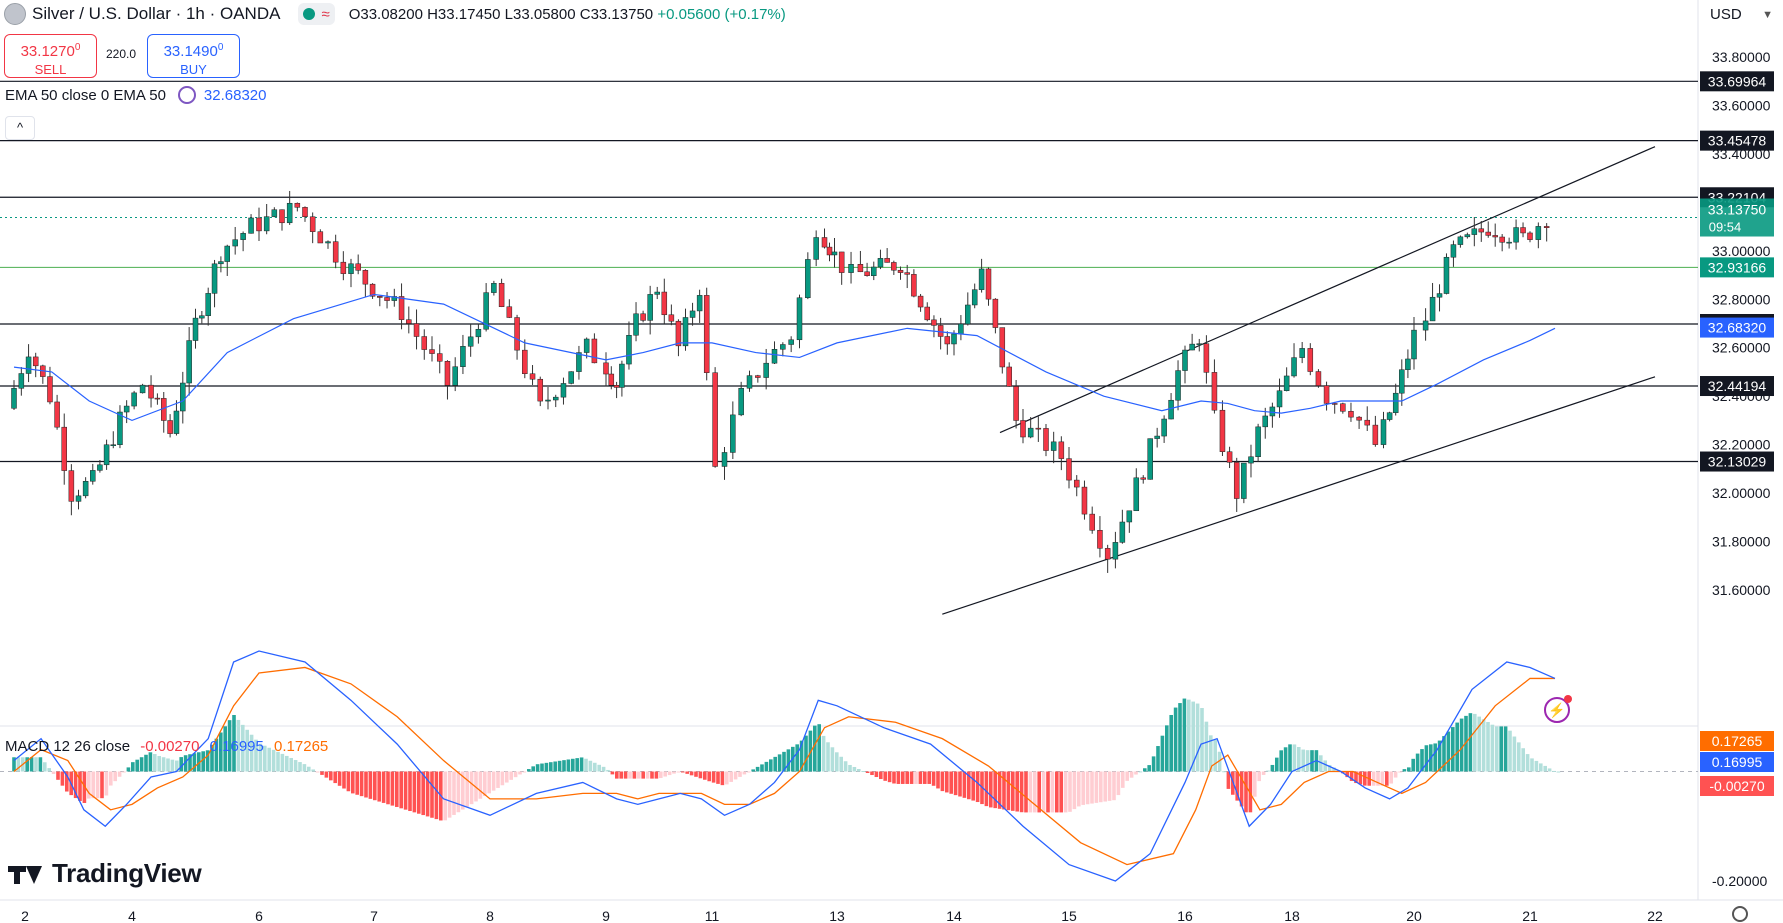 The image size is (1783, 923). Describe the element at coordinates (1725, 227) in the screenshot. I see `countdown-label: 09:54` at that location.